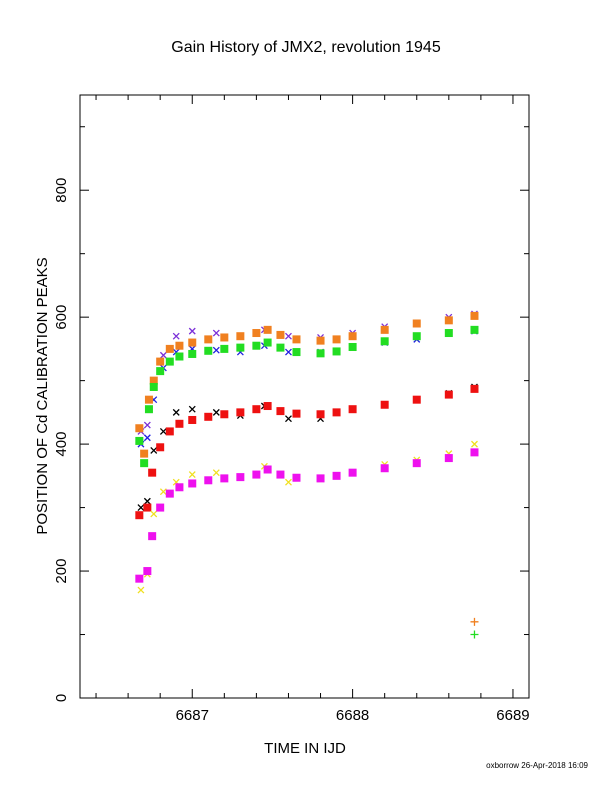  Describe the element at coordinates (512, 715) in the screenshot. I see `x-tick-label: 6689` at that location.